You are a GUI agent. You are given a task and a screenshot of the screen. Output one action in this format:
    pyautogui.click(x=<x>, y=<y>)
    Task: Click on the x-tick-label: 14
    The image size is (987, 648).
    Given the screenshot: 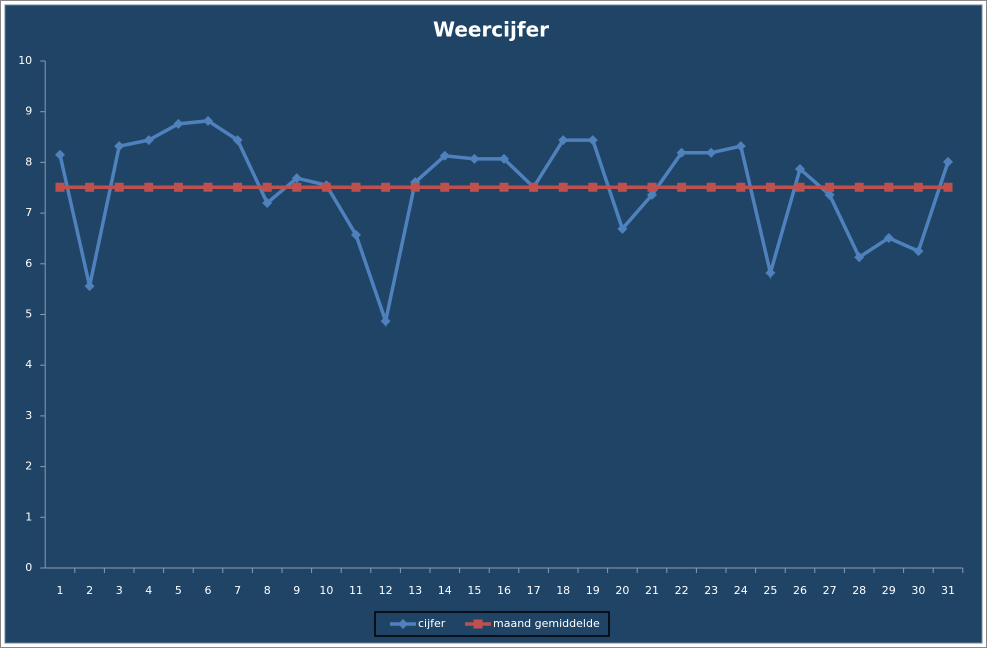 What is the action you would take?
    pyautogui.click(x=445, y=590)
    